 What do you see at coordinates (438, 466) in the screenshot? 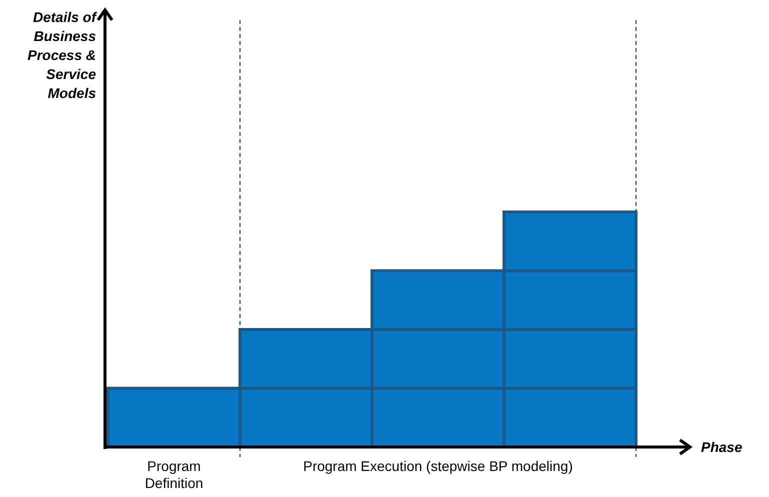
I see `x-tick-label: Program Execution (stepwise BP modeling)` at bounding box center [438, 466].